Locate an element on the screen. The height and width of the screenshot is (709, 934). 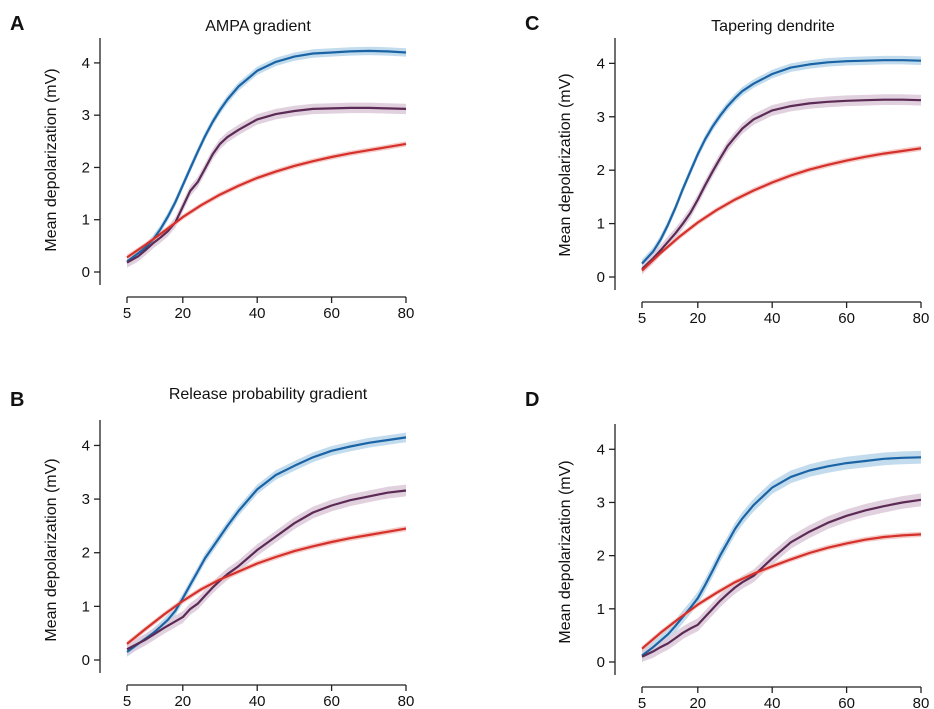
panel-label: D is located at coordinates (532, 400).